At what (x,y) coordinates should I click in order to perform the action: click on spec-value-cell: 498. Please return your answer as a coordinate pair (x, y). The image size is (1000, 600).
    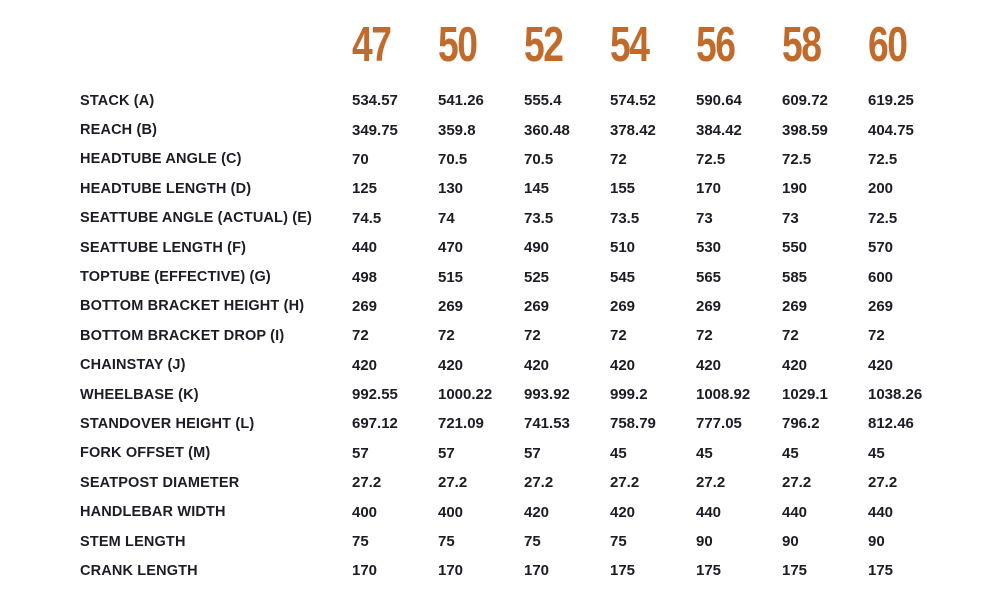
    Looking at the image, I should click on (365, 277).